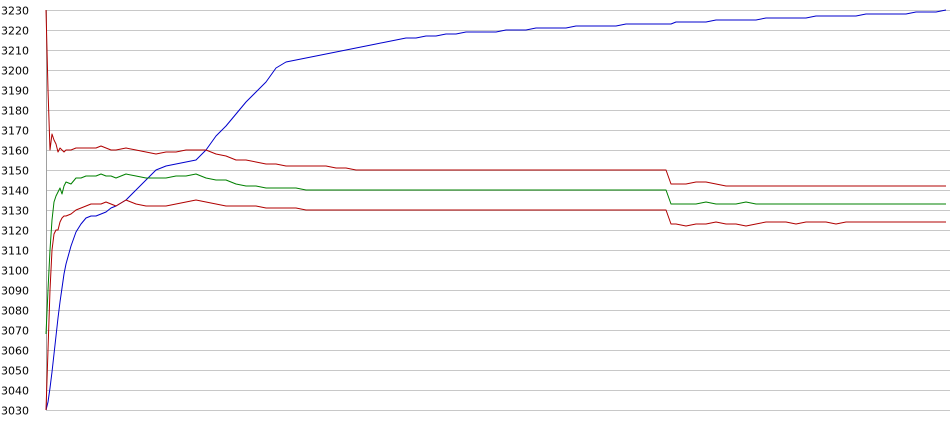 Image resolution: width=950 pixels, height=435 pixels. Describe the element at coordinates (15, 71) in the screenshot. I see `y-tick-label: 3200` at that location.